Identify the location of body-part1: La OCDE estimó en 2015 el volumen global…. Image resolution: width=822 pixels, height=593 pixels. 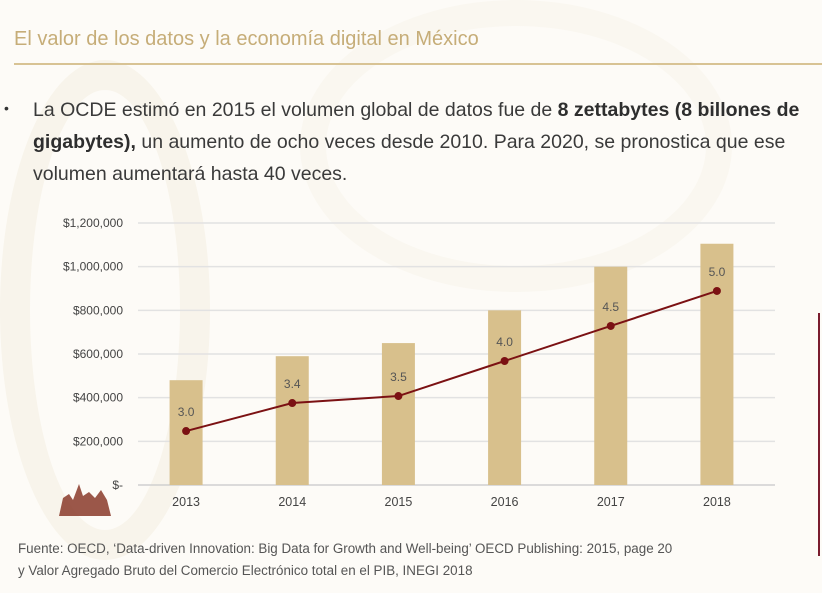
(295, 110).